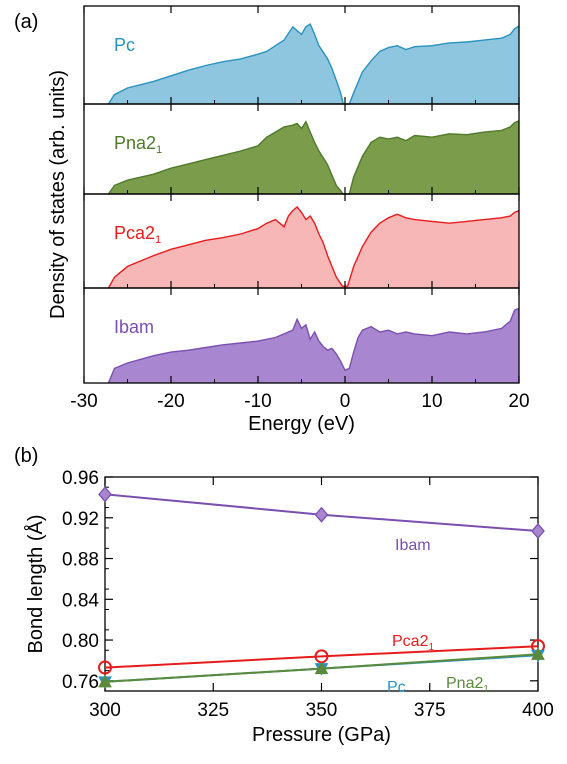 This screenshot has width=567, height=764. Describe the element at coordinates (26, 22) in the screenshot. I see `panel-label-a: (a)` at that location.